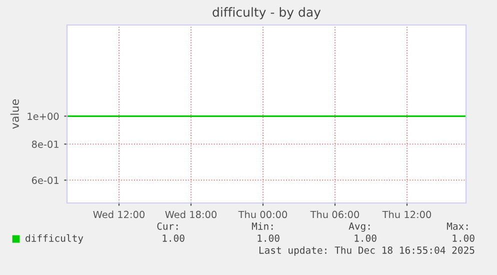  I want to click on x-tick-label: Thu 12:00, so click(407, 214).